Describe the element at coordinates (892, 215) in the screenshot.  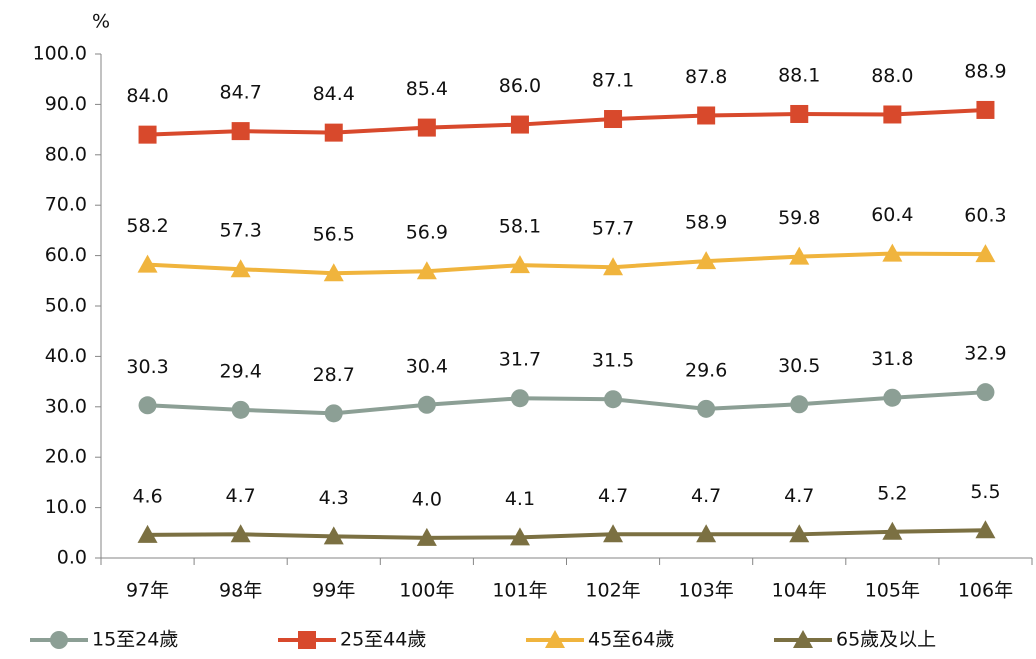
I see `data-label: 60.4` at that location.